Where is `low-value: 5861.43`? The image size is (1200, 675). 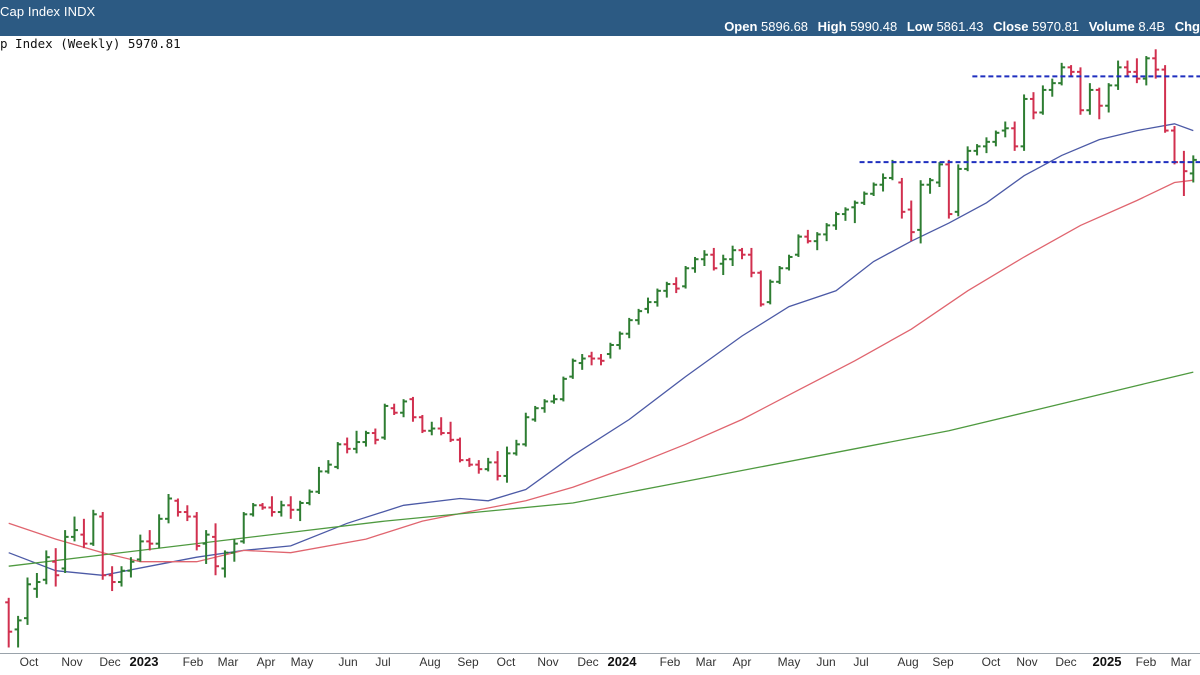
low-value: 5861.43 is located at coordinates (960, 26).